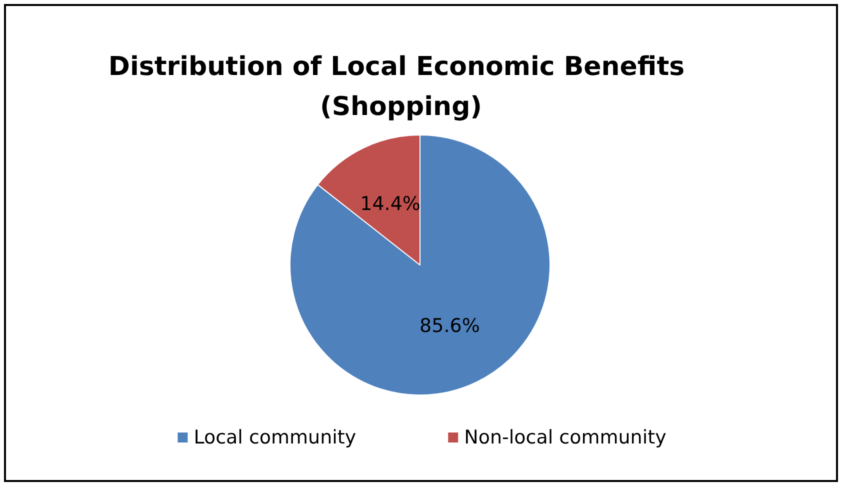 This screenshot has width=847, height=488. What do you see at coordinates (401, 87) in the screenshot?
I see `chart-title: Distribution of Local Economic Benefits (Shopping)` at bounding box center [401, 87].